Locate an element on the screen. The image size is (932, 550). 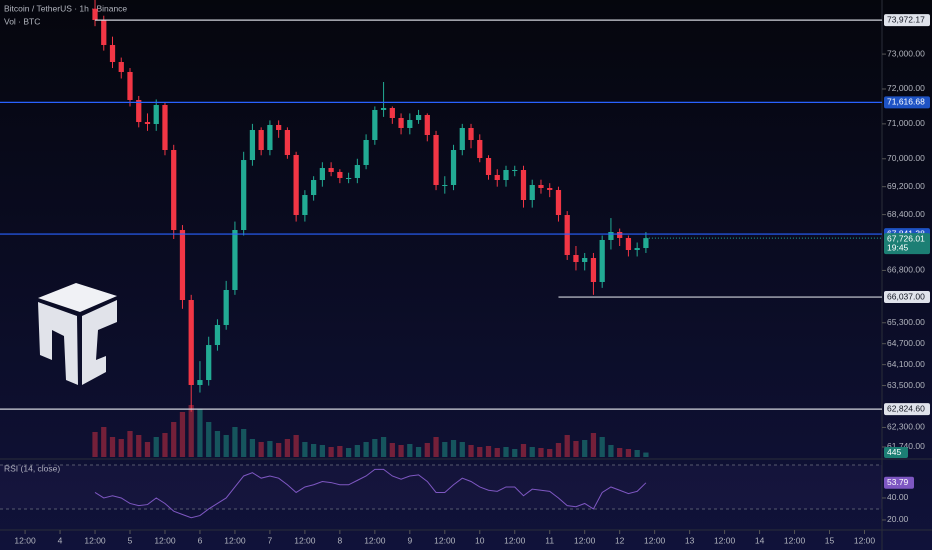
x-tick-label: 15 is located at coordinates (830, 540).